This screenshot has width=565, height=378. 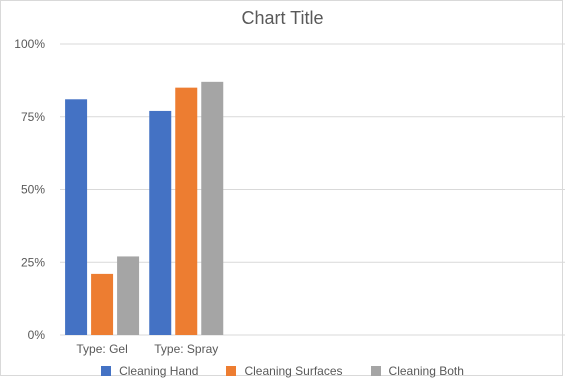 I want to click on y-tick-label: 25%, so click(x=33, y=262).